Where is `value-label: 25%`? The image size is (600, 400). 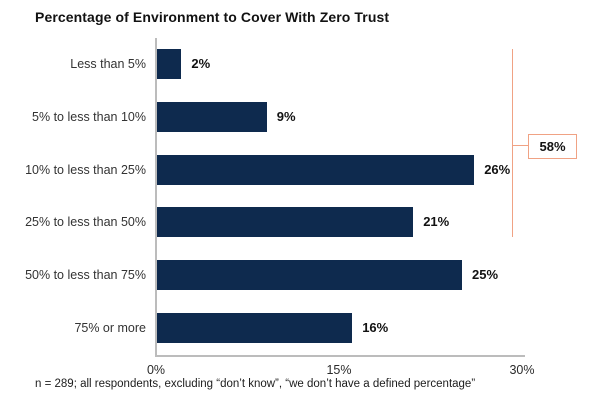 value-label: 25% is located at coordinates (485, 274).